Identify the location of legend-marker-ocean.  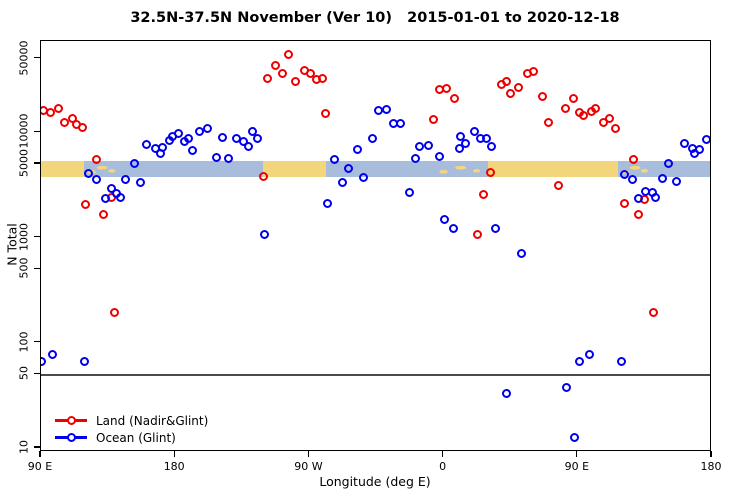
(71, 437).